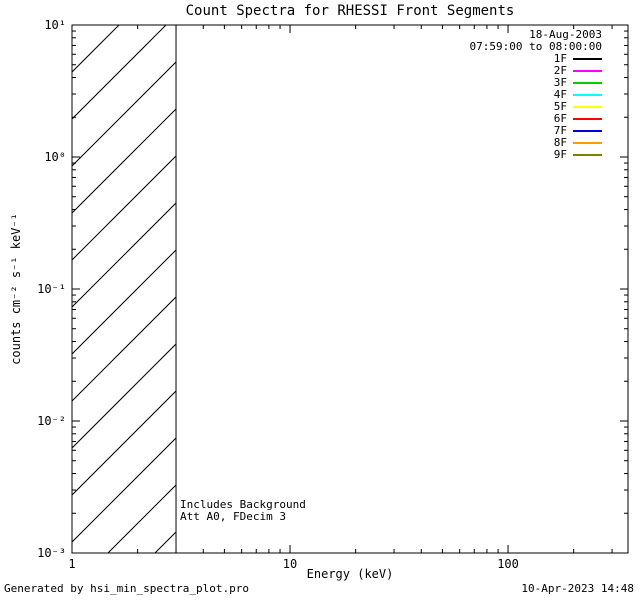  I want to click on legend-entry: 4F, so click(536, 95).